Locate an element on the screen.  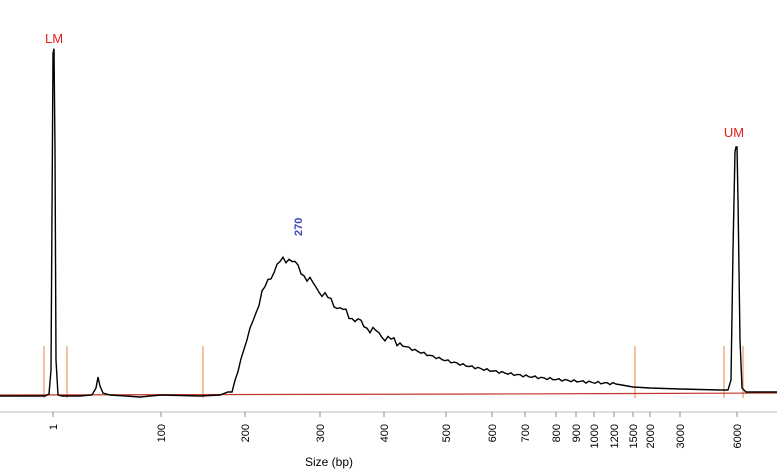
x-tick-label: 700 is located at coordinates (526, 433).